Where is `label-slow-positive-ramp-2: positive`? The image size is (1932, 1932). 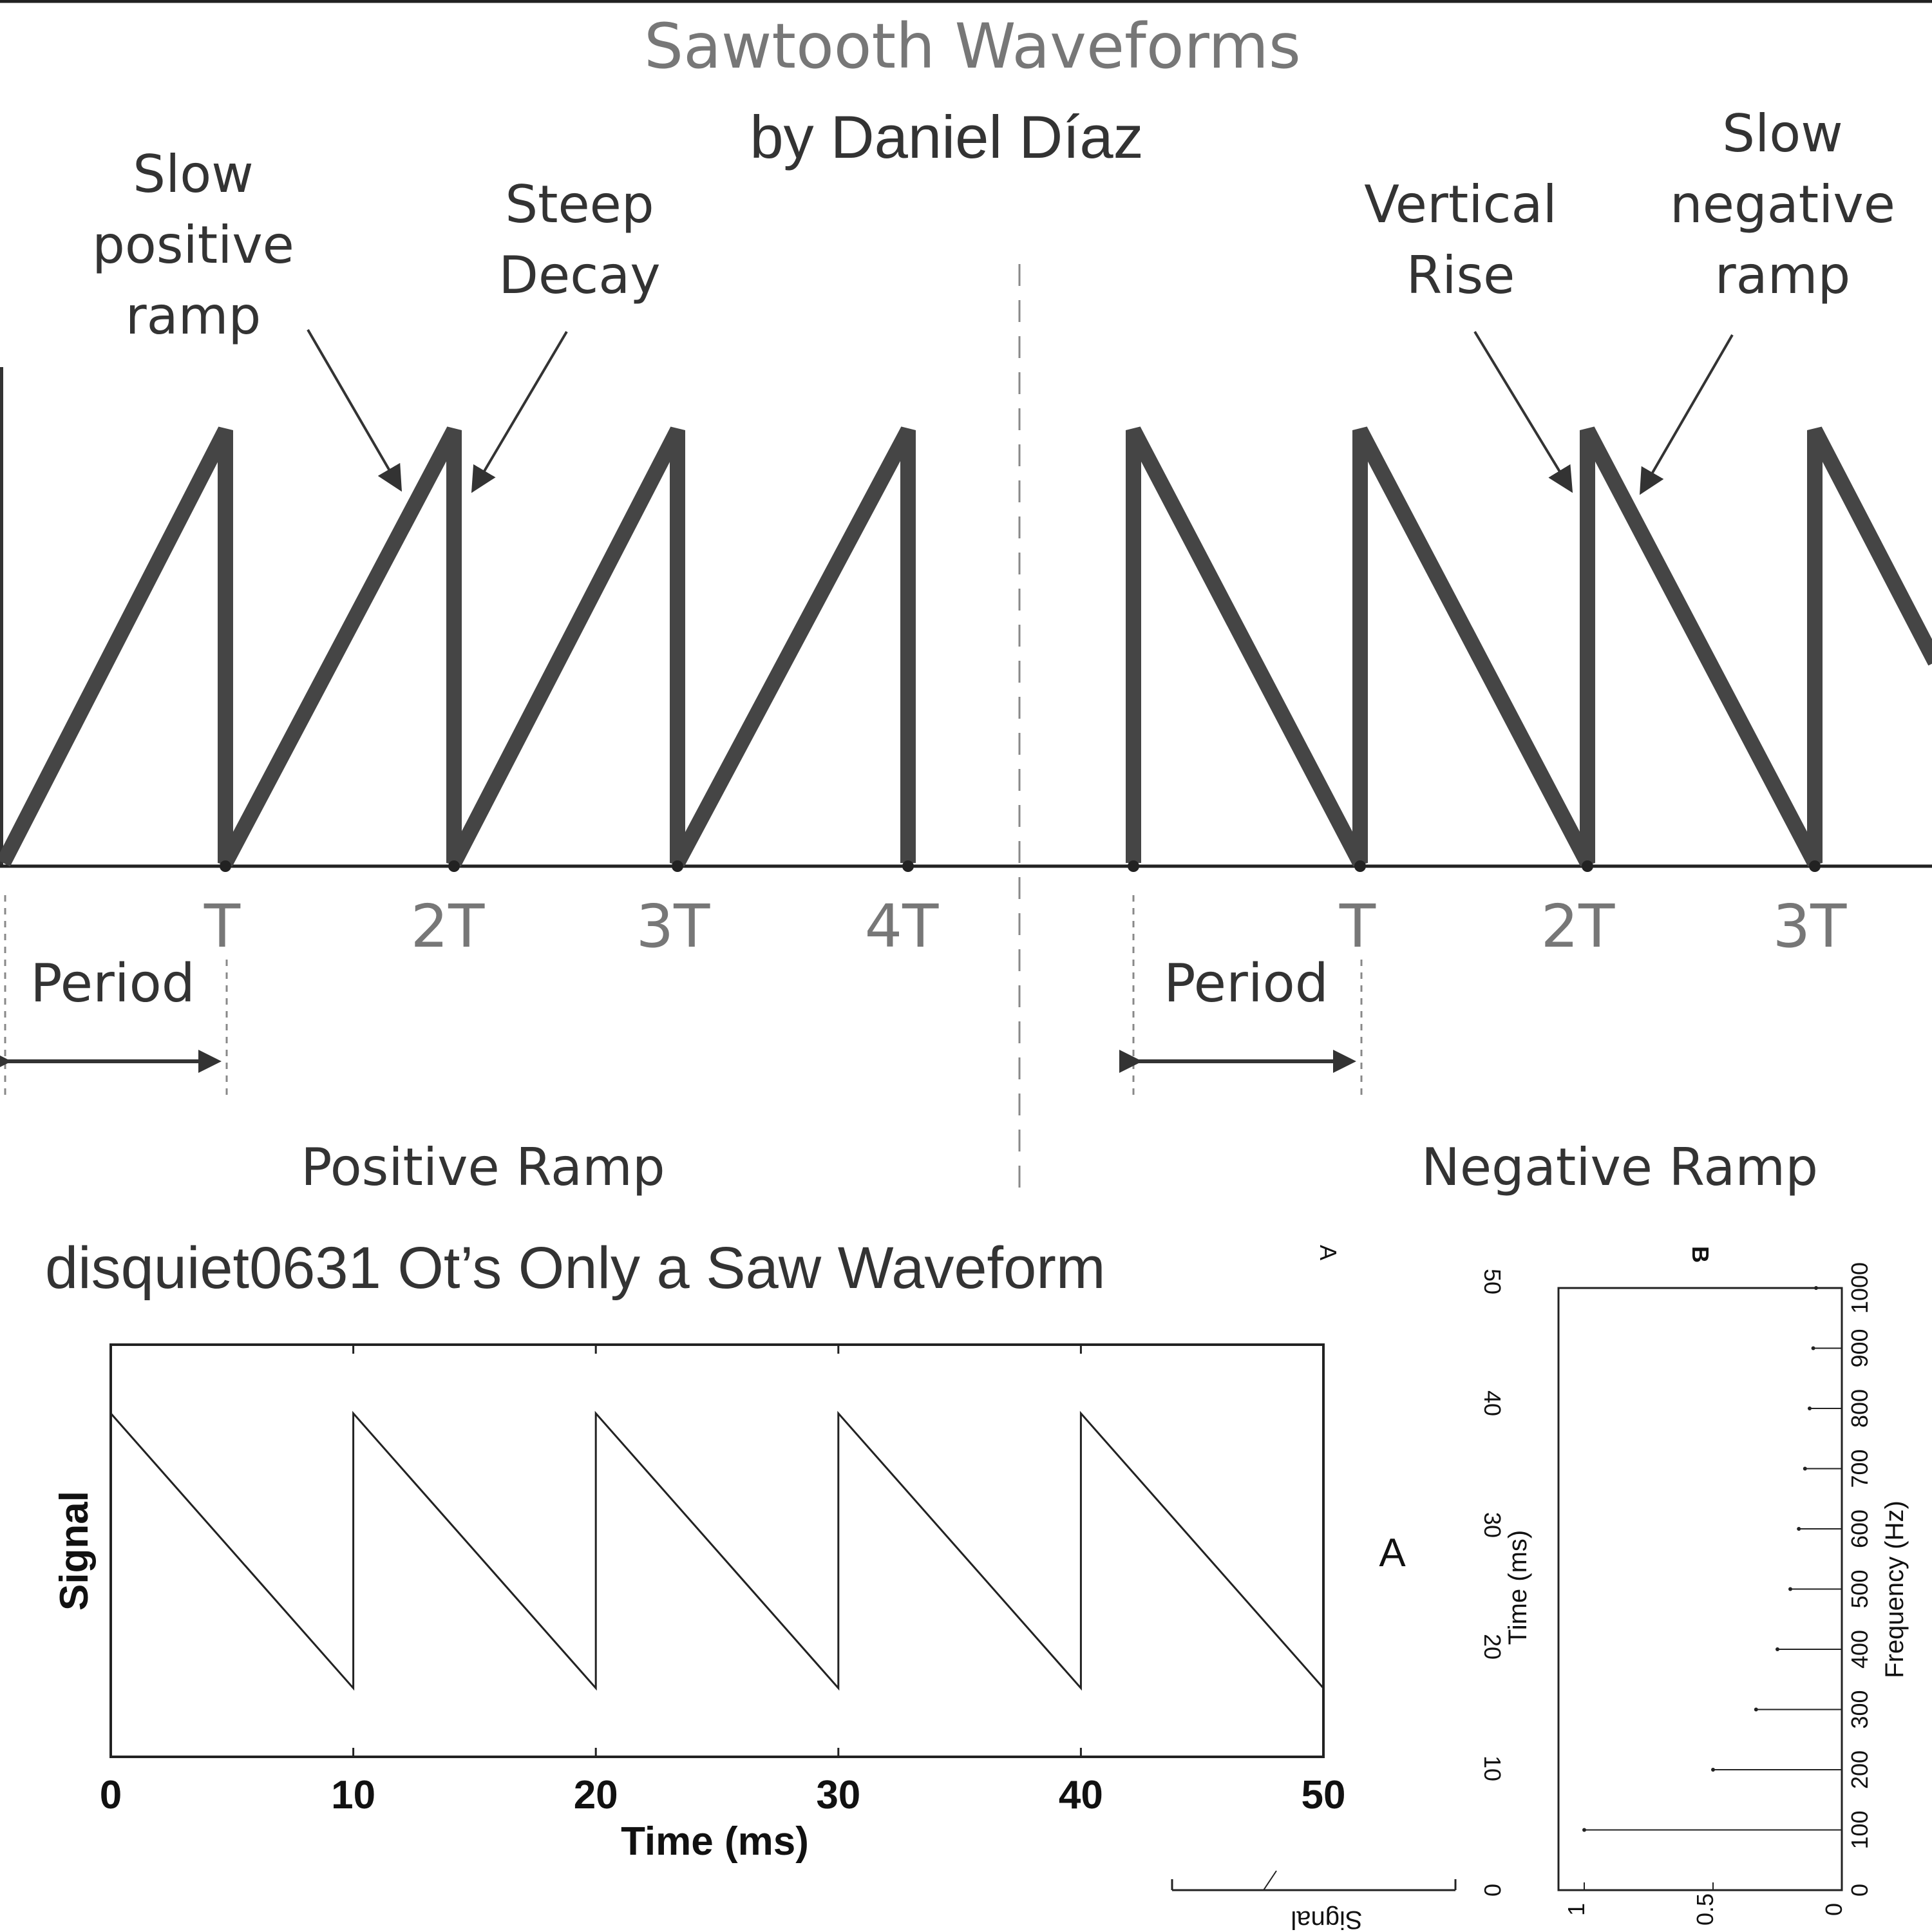
label-slow-positive-ramp-2: positive is located at coordinates (193, 245).